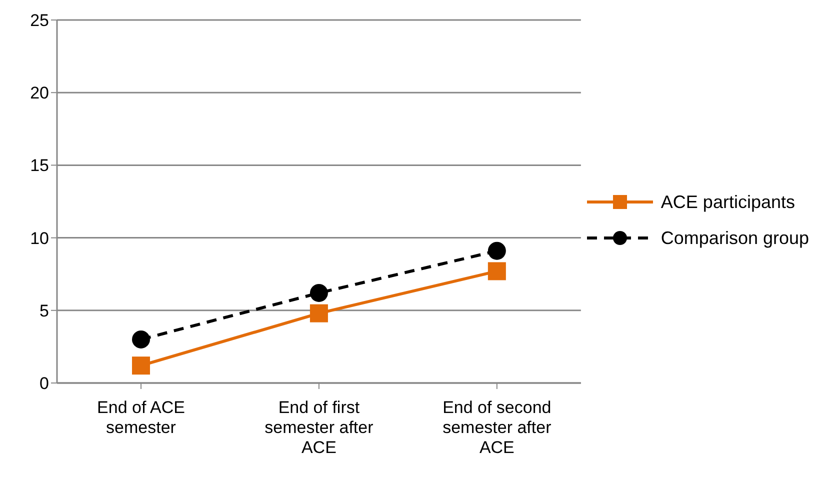 This screenshot has width=827, height=480. Describe the element at coordinates (497, 427) in the screenshot. I see `x-tick-label: End of second semester after ACE` at that location.